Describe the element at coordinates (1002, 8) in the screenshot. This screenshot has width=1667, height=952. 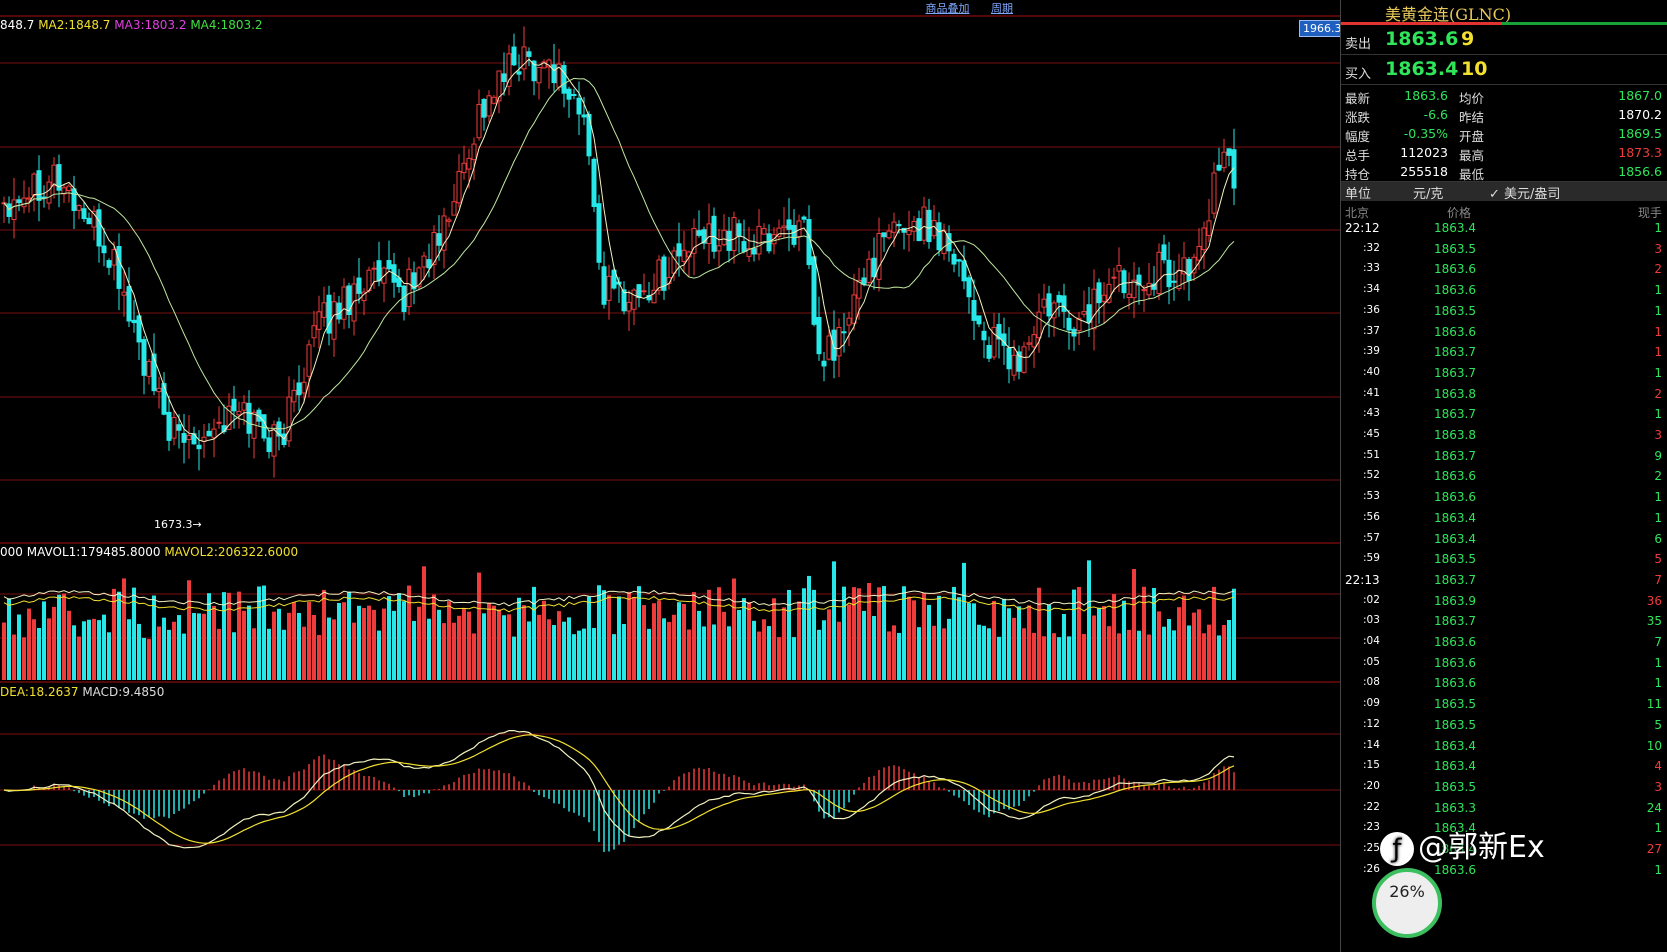
I see `period-link: 周期` at that location.